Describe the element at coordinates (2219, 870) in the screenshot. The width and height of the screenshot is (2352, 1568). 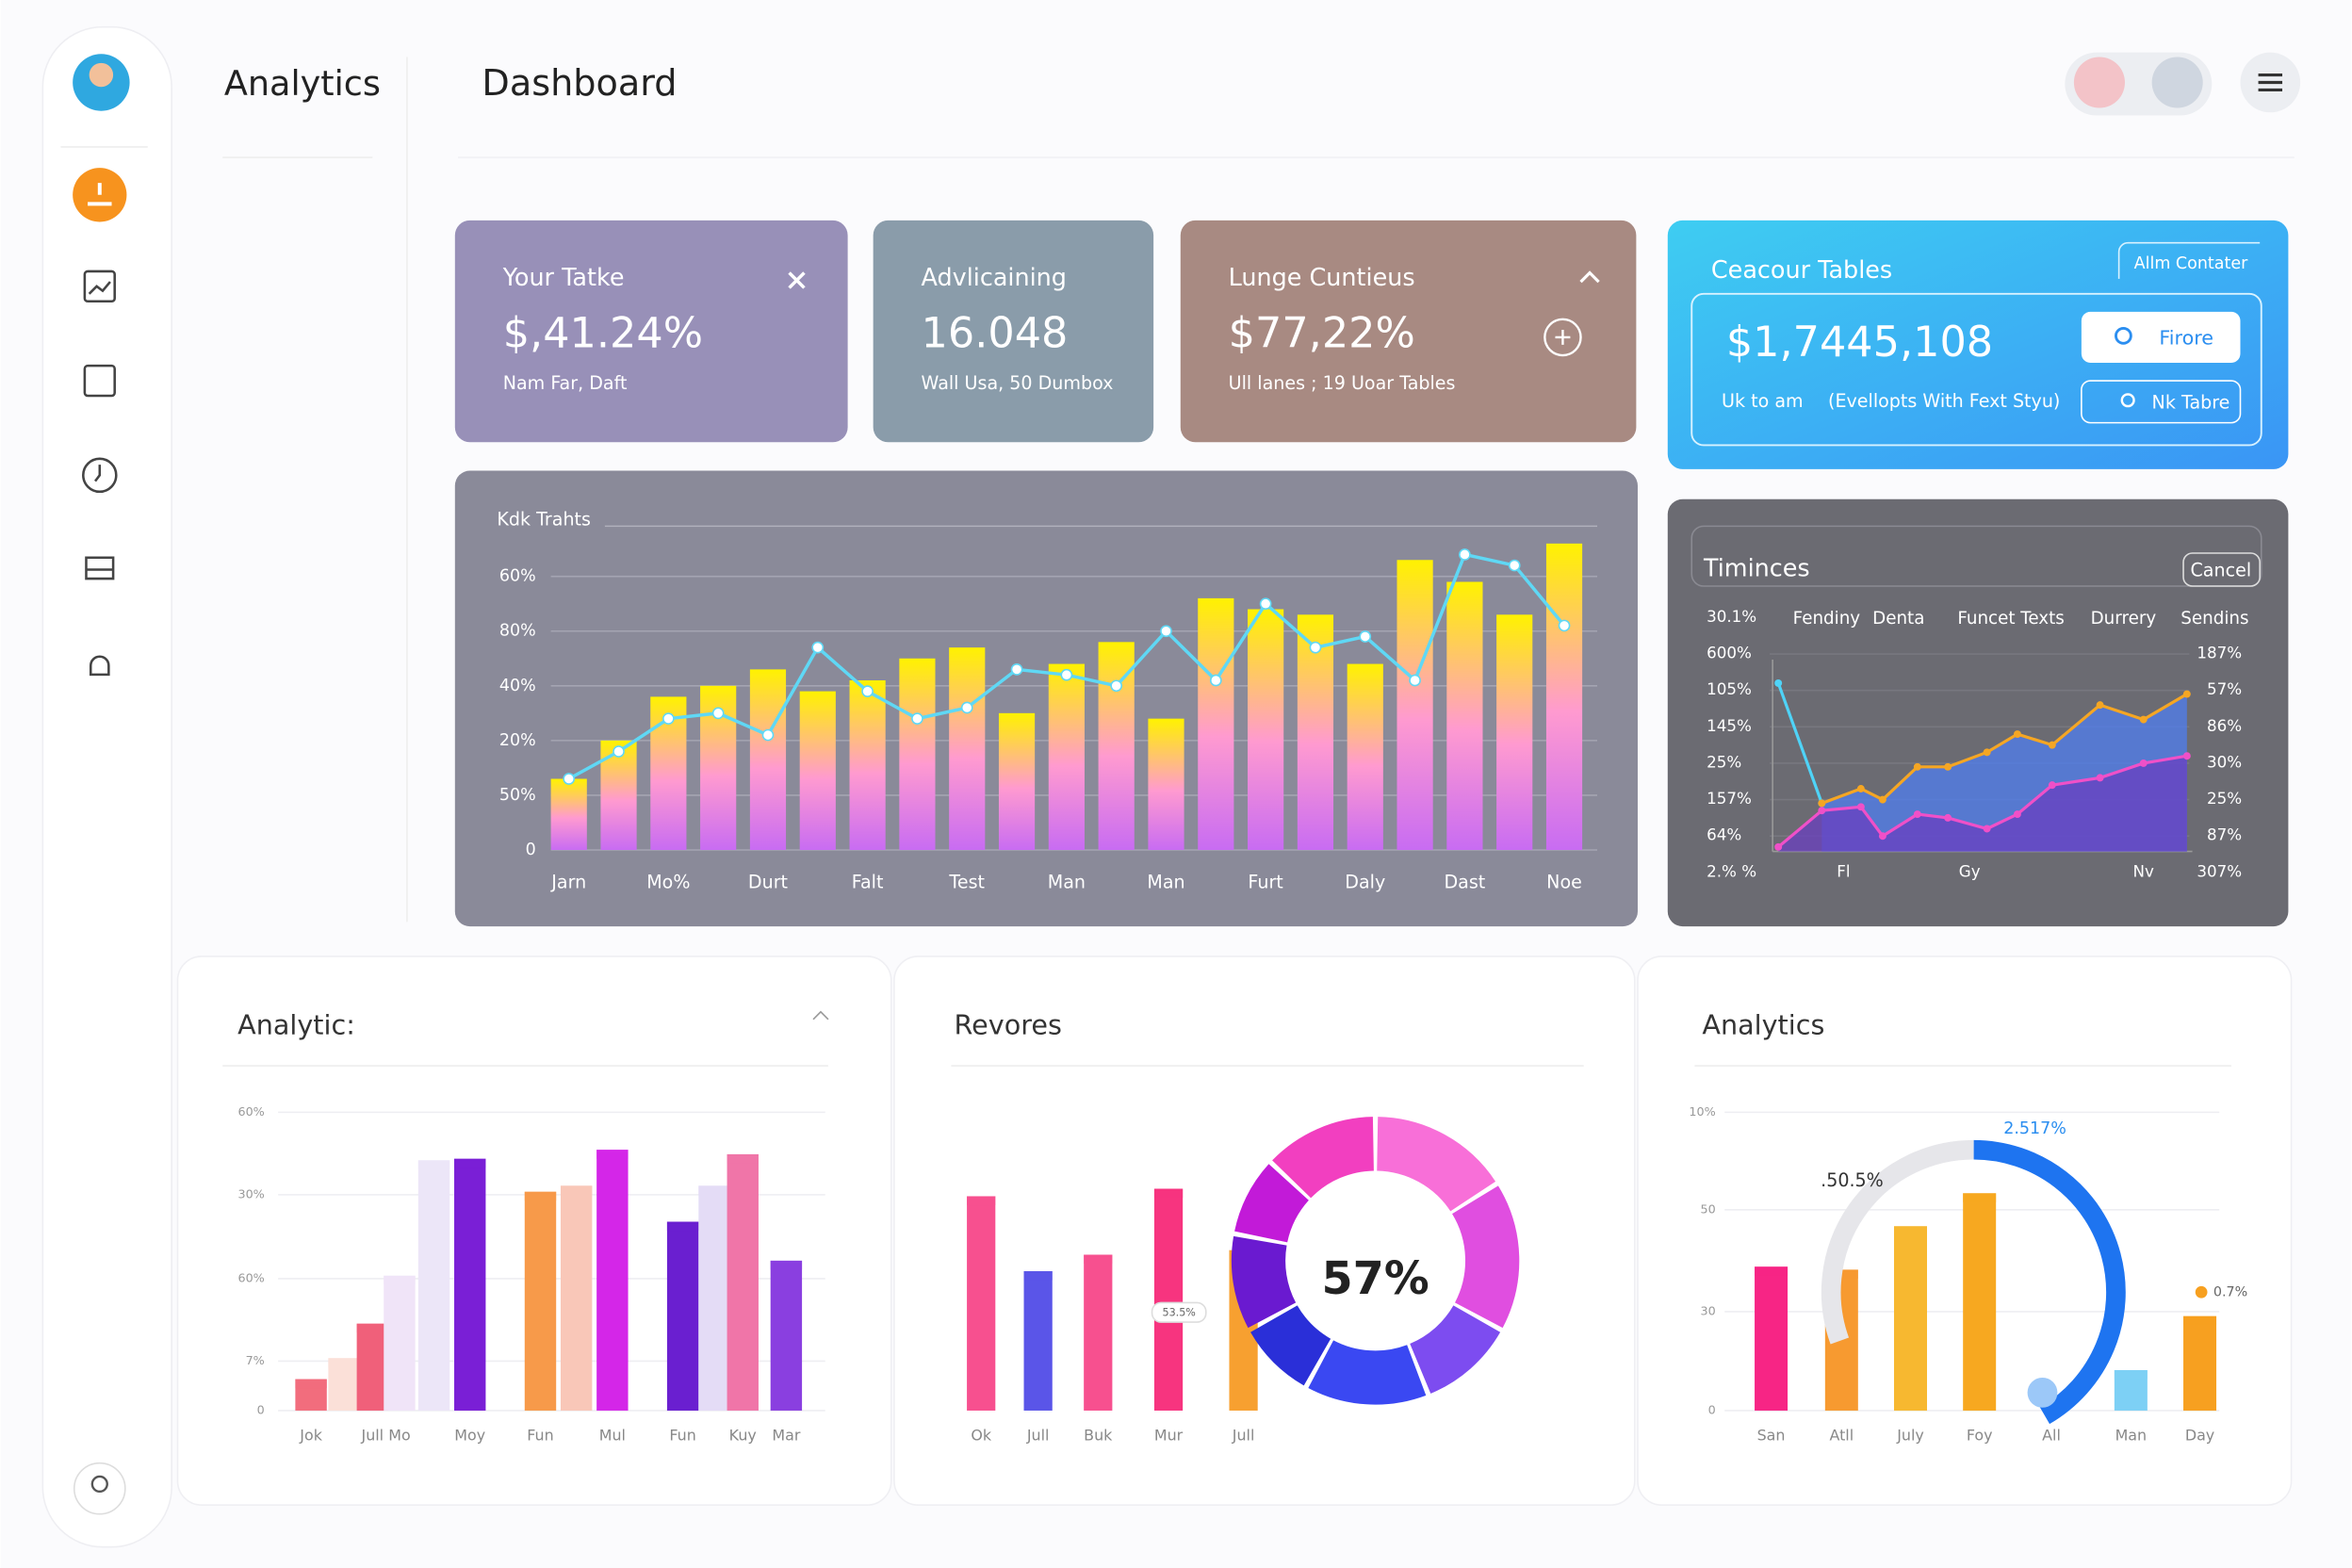
I see `y2-tick-label: 307%` at that location.